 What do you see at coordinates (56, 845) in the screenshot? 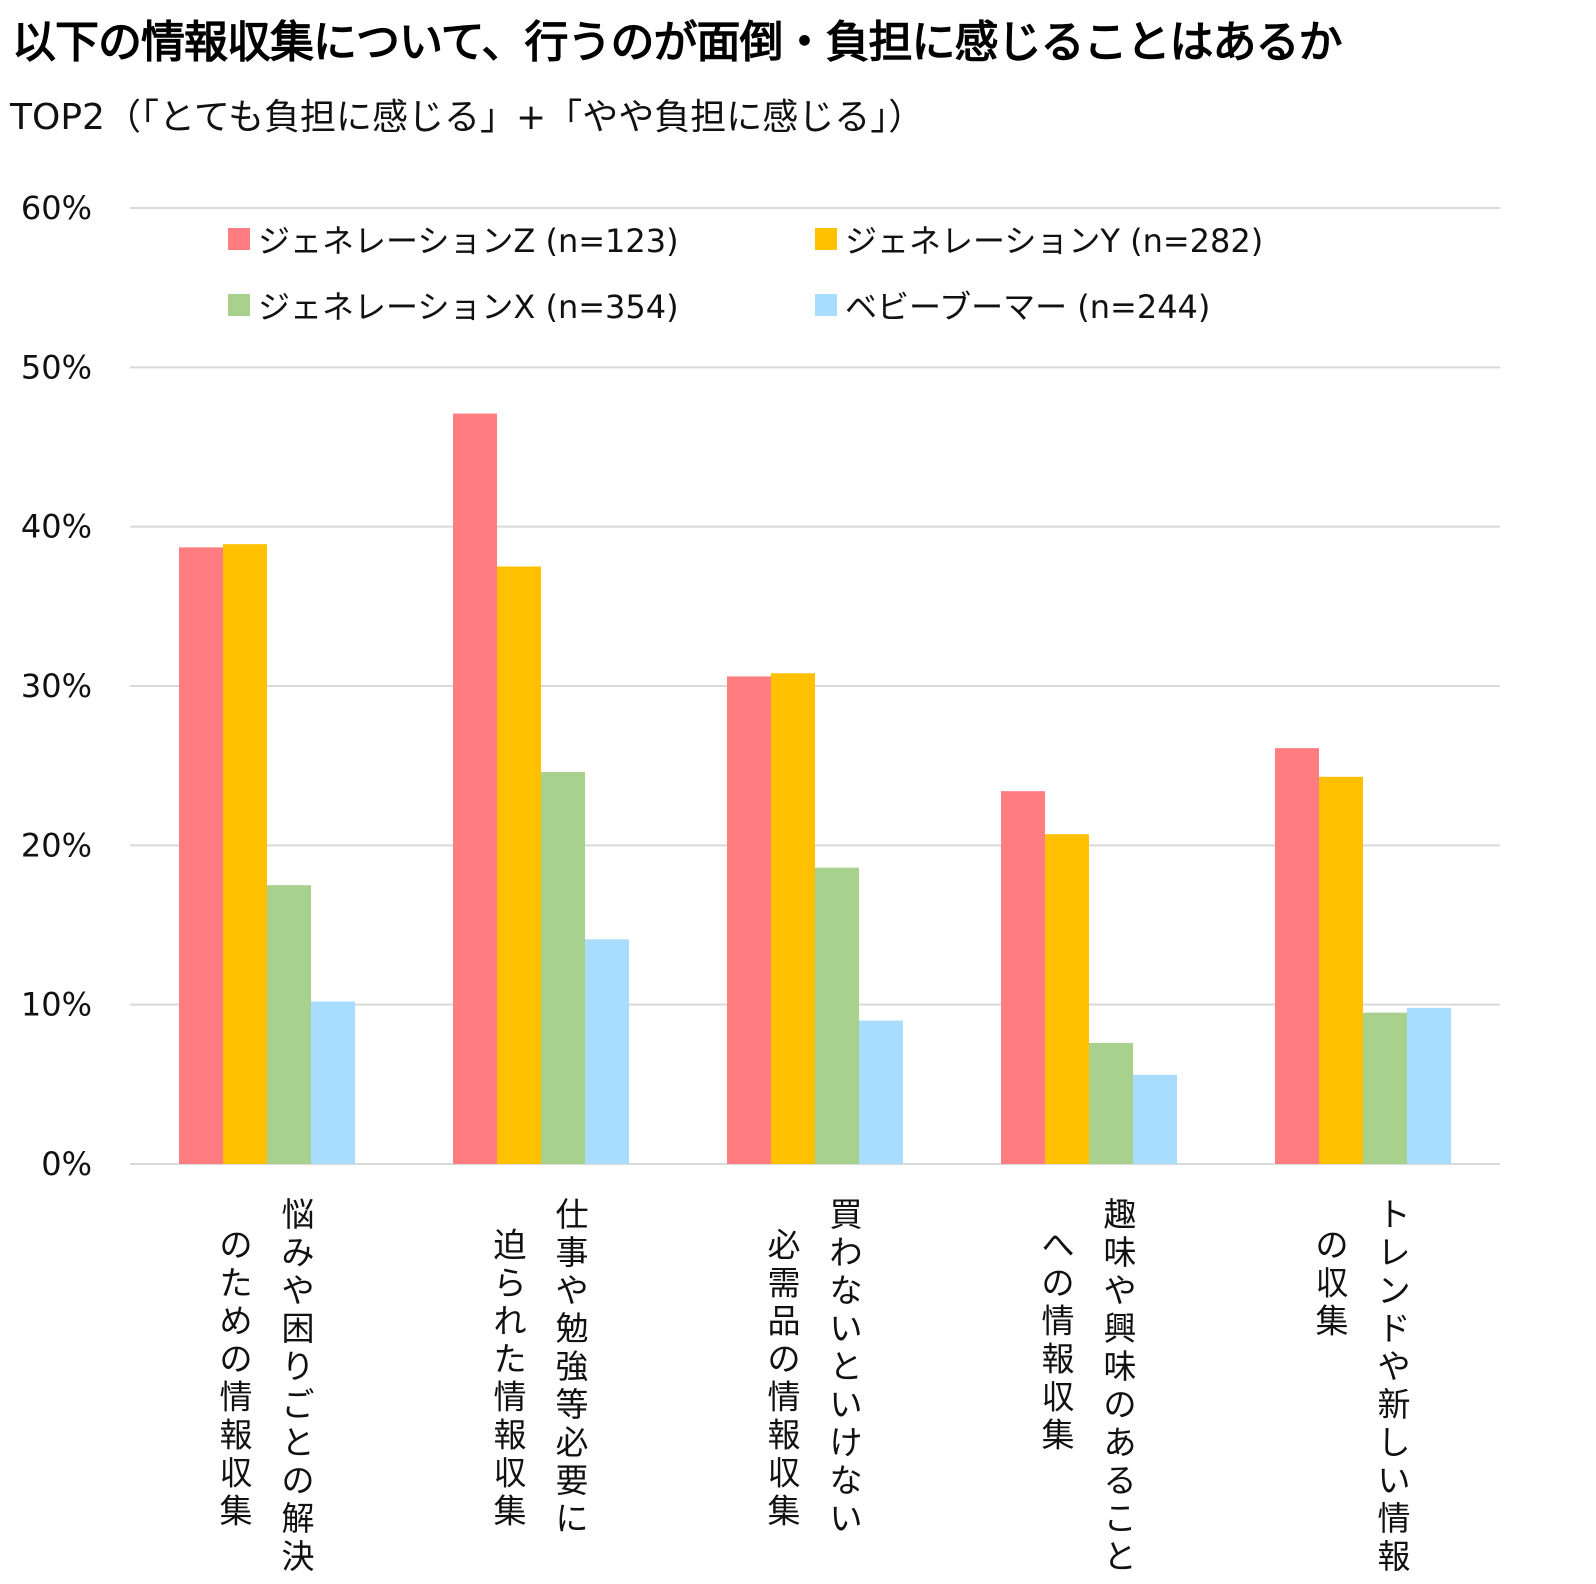
I see `y-tick-label: 20%` at bounding box center [56, 845].